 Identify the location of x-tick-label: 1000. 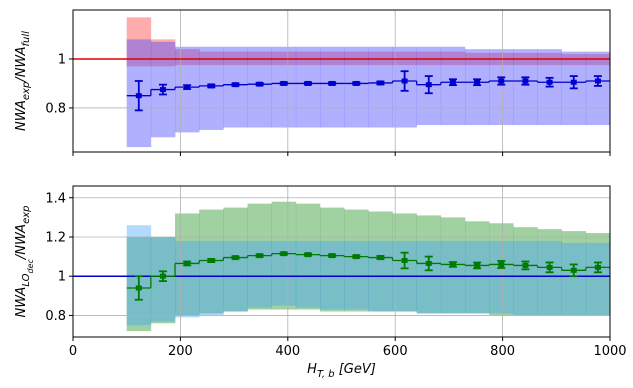
(609, 351).